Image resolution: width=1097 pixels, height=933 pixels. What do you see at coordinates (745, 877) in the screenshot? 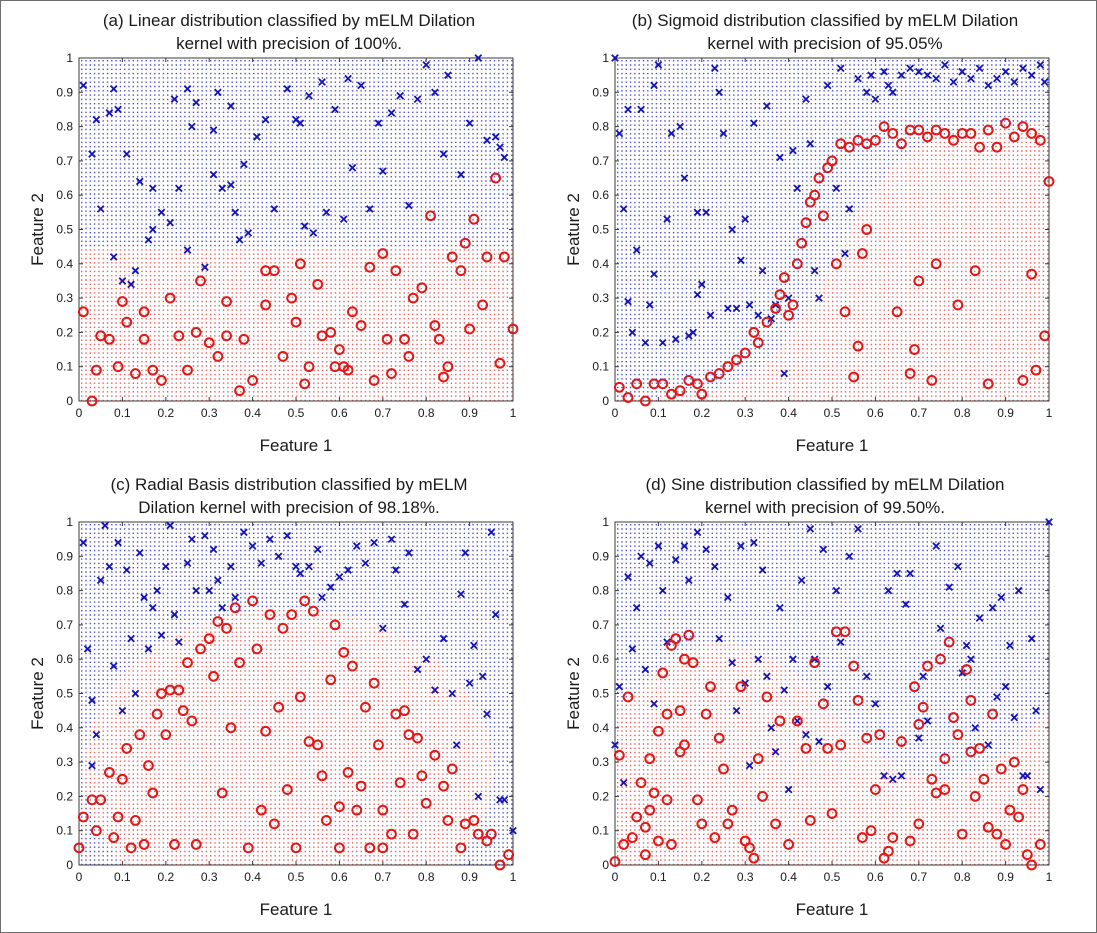
I see `x-tick-label: 0.3` at bounding box center [745, 877].